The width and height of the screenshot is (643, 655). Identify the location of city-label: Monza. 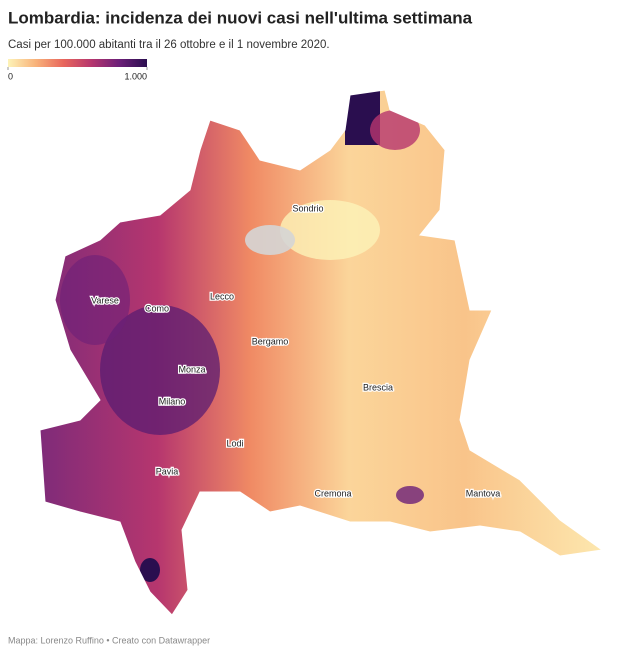
(191, 369).